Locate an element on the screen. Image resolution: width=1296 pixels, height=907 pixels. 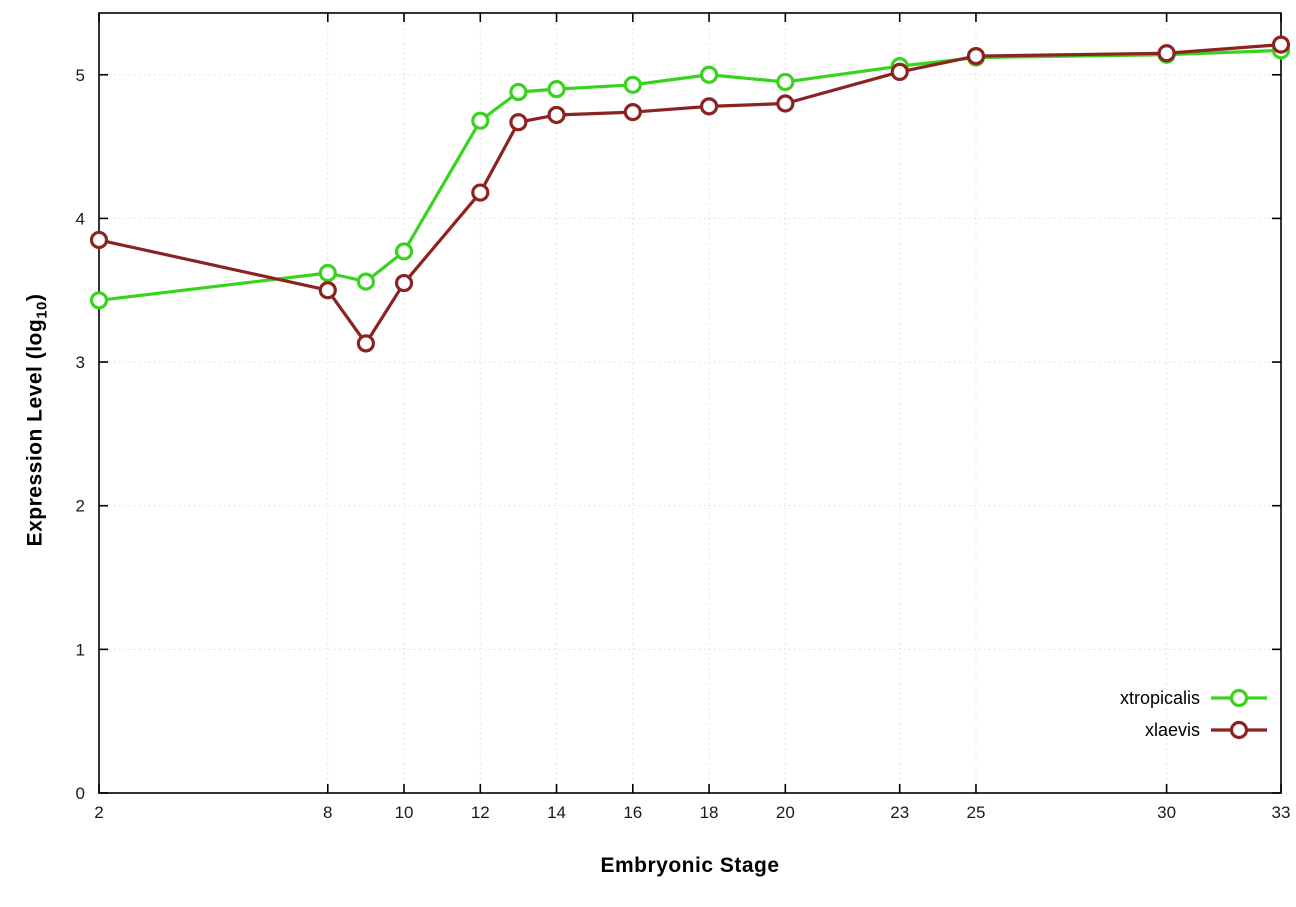
x-tick-label: 18 is located at coordinates (709, 812).